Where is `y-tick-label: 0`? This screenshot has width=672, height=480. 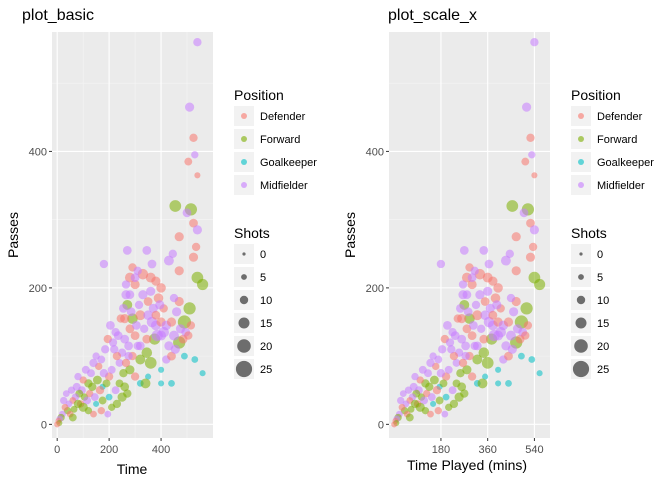
y-tick-label: 0 is located at coordinates (44, 425).